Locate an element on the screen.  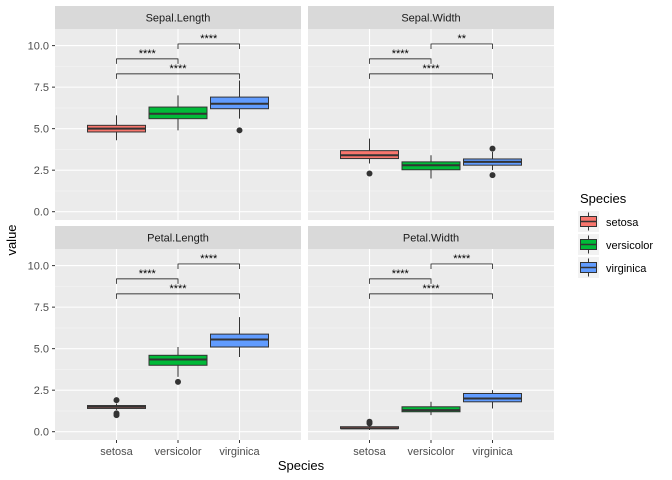
x-axis-title: Species is located at coordinates (301, 465).